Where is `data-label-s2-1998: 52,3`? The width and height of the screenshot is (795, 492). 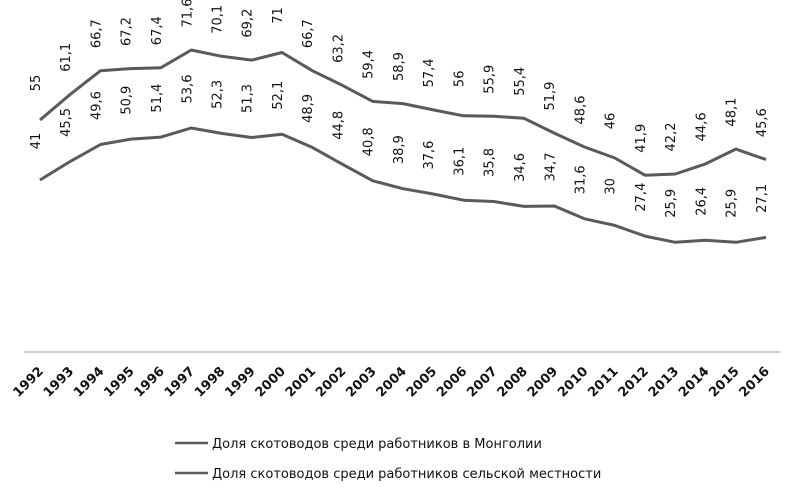
data-label-s2-1998: 52,3 is located at coordinates (218, 94).